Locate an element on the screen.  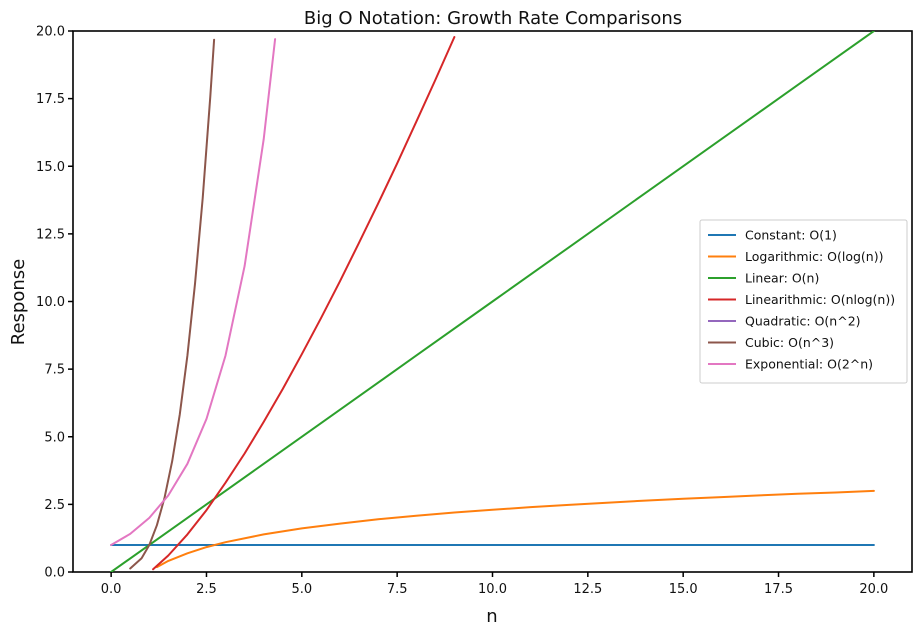
y-tick-label: 2.5 is located at coordinates (54, 505).